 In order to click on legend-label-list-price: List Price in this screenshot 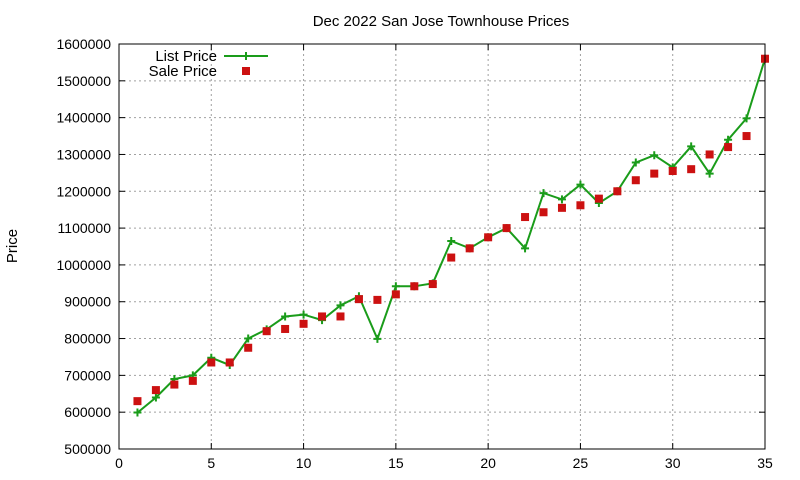, I will do `click(186, 56)`.